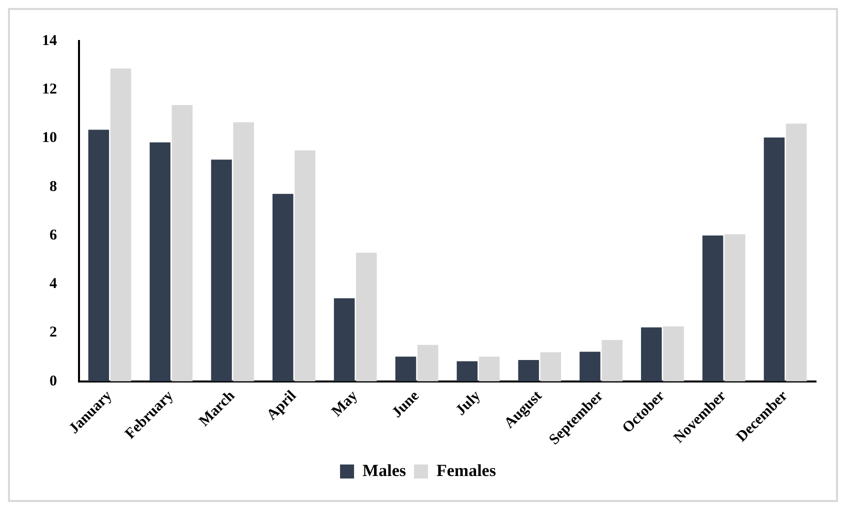 The width and height of the screenshot is (843, 515). I want to click on x-tick-label: July, so click(468, 403).